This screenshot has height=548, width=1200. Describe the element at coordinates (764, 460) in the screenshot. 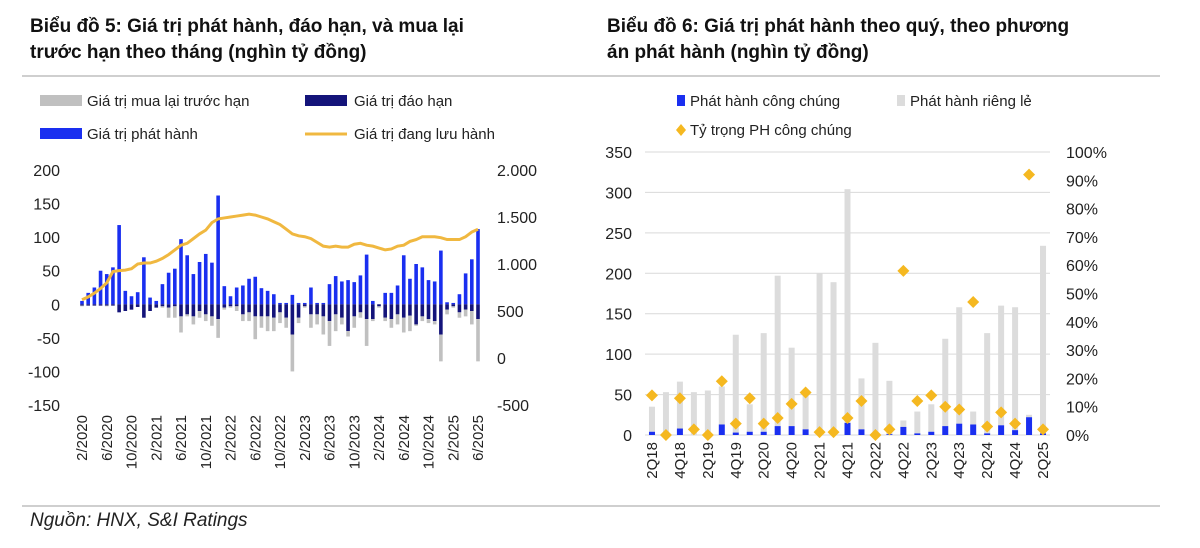

I see `x-tick-label: 2Q20` at that location.